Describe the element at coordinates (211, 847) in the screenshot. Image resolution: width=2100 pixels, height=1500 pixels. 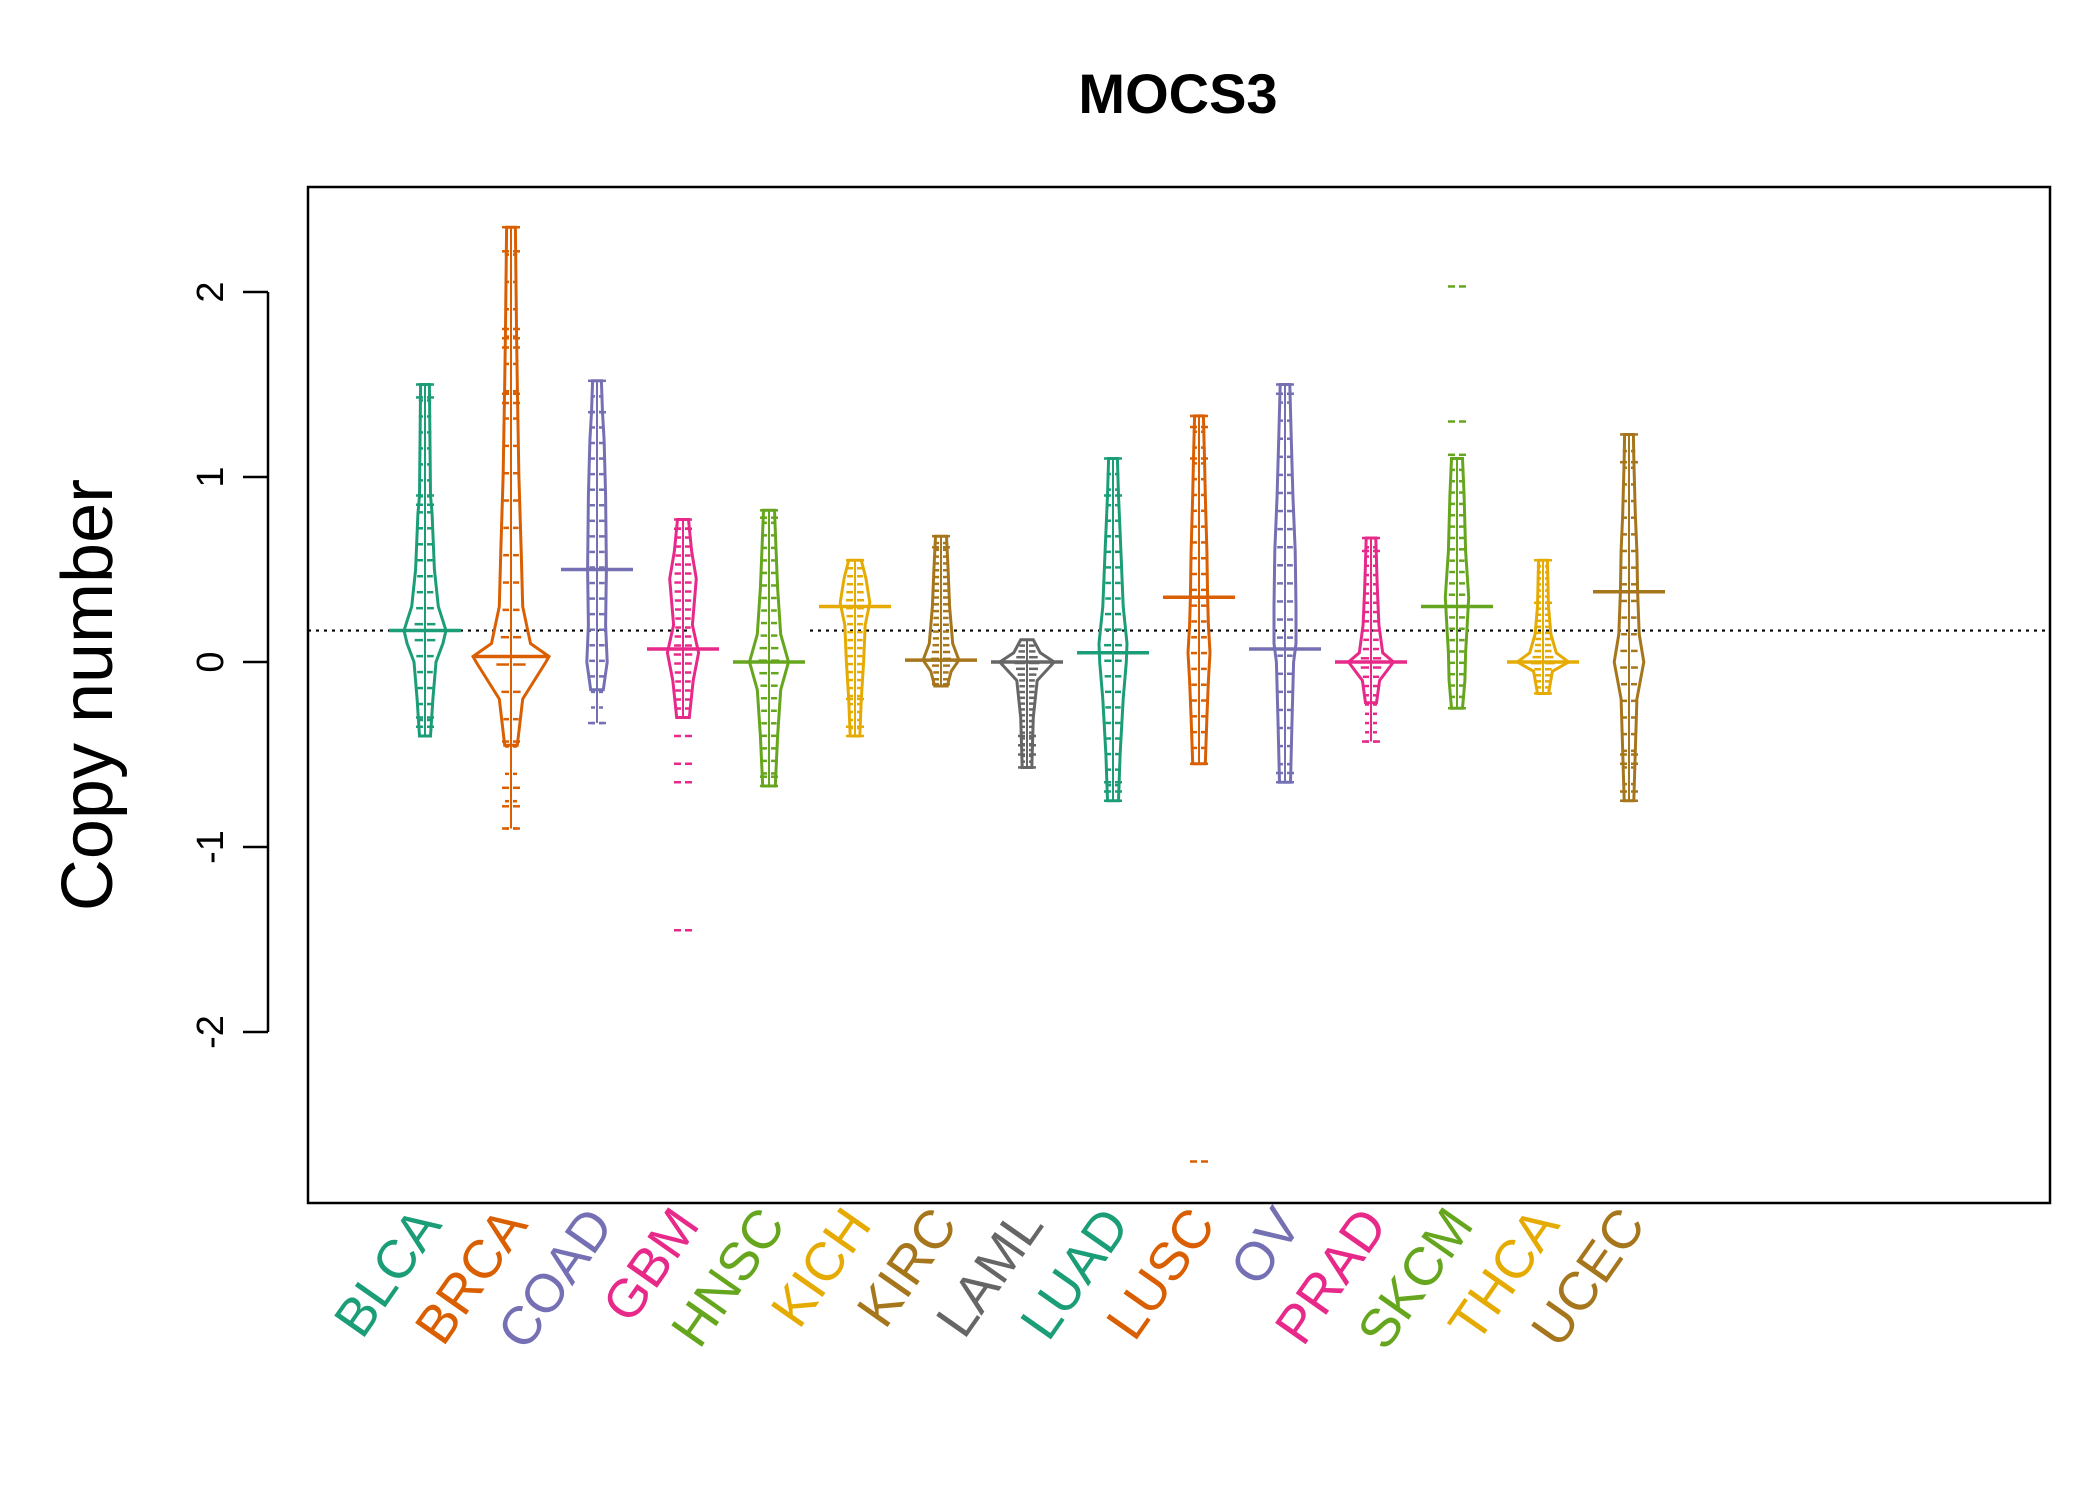
I see `y-tick-label: -1` at that location.